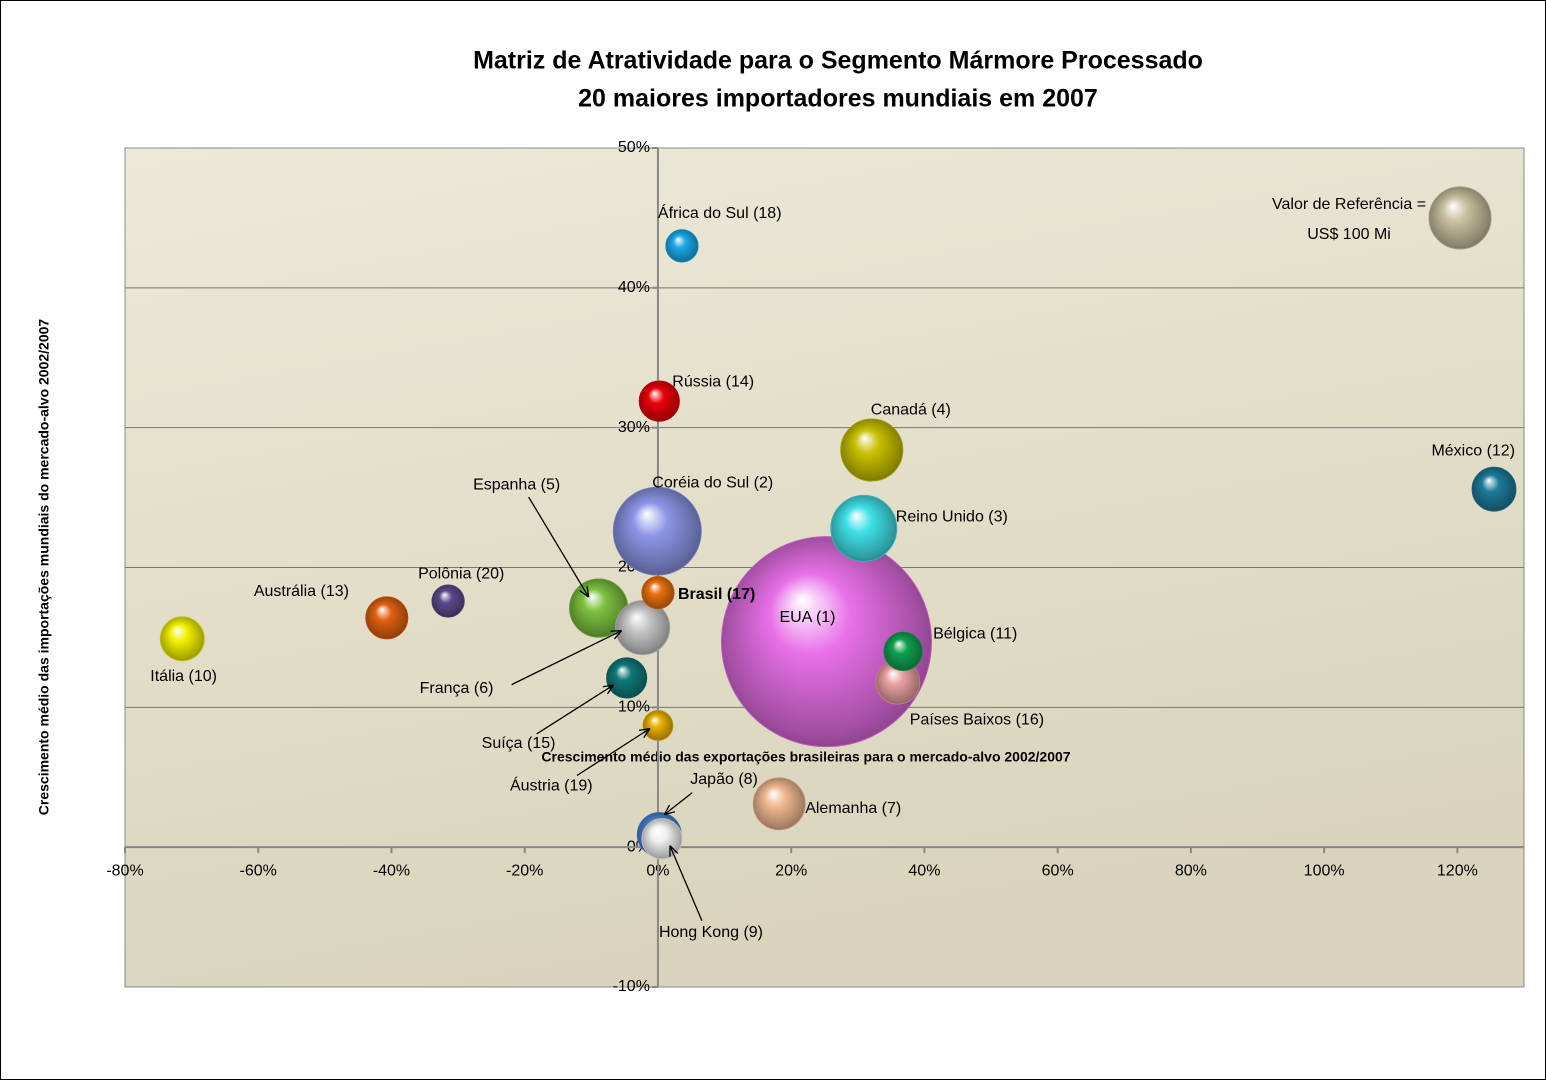  Describe the element at coordinates (634, 287) in the screenshot. I see `y-tick-label: 40%` at that location.